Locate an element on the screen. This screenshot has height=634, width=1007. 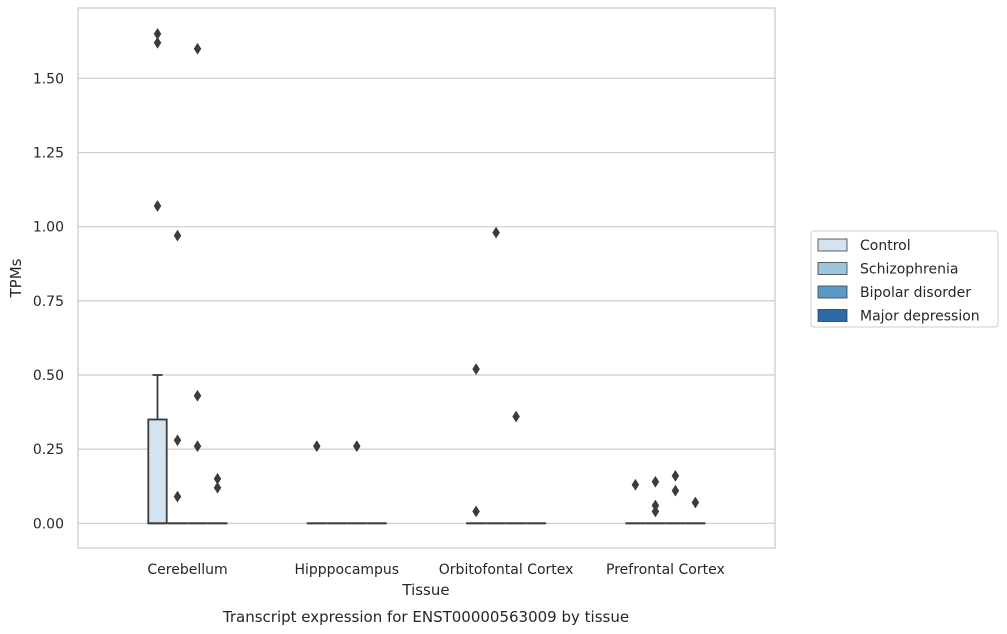
x-tick-label: Cerebellum is located at coordinates (187, 570).